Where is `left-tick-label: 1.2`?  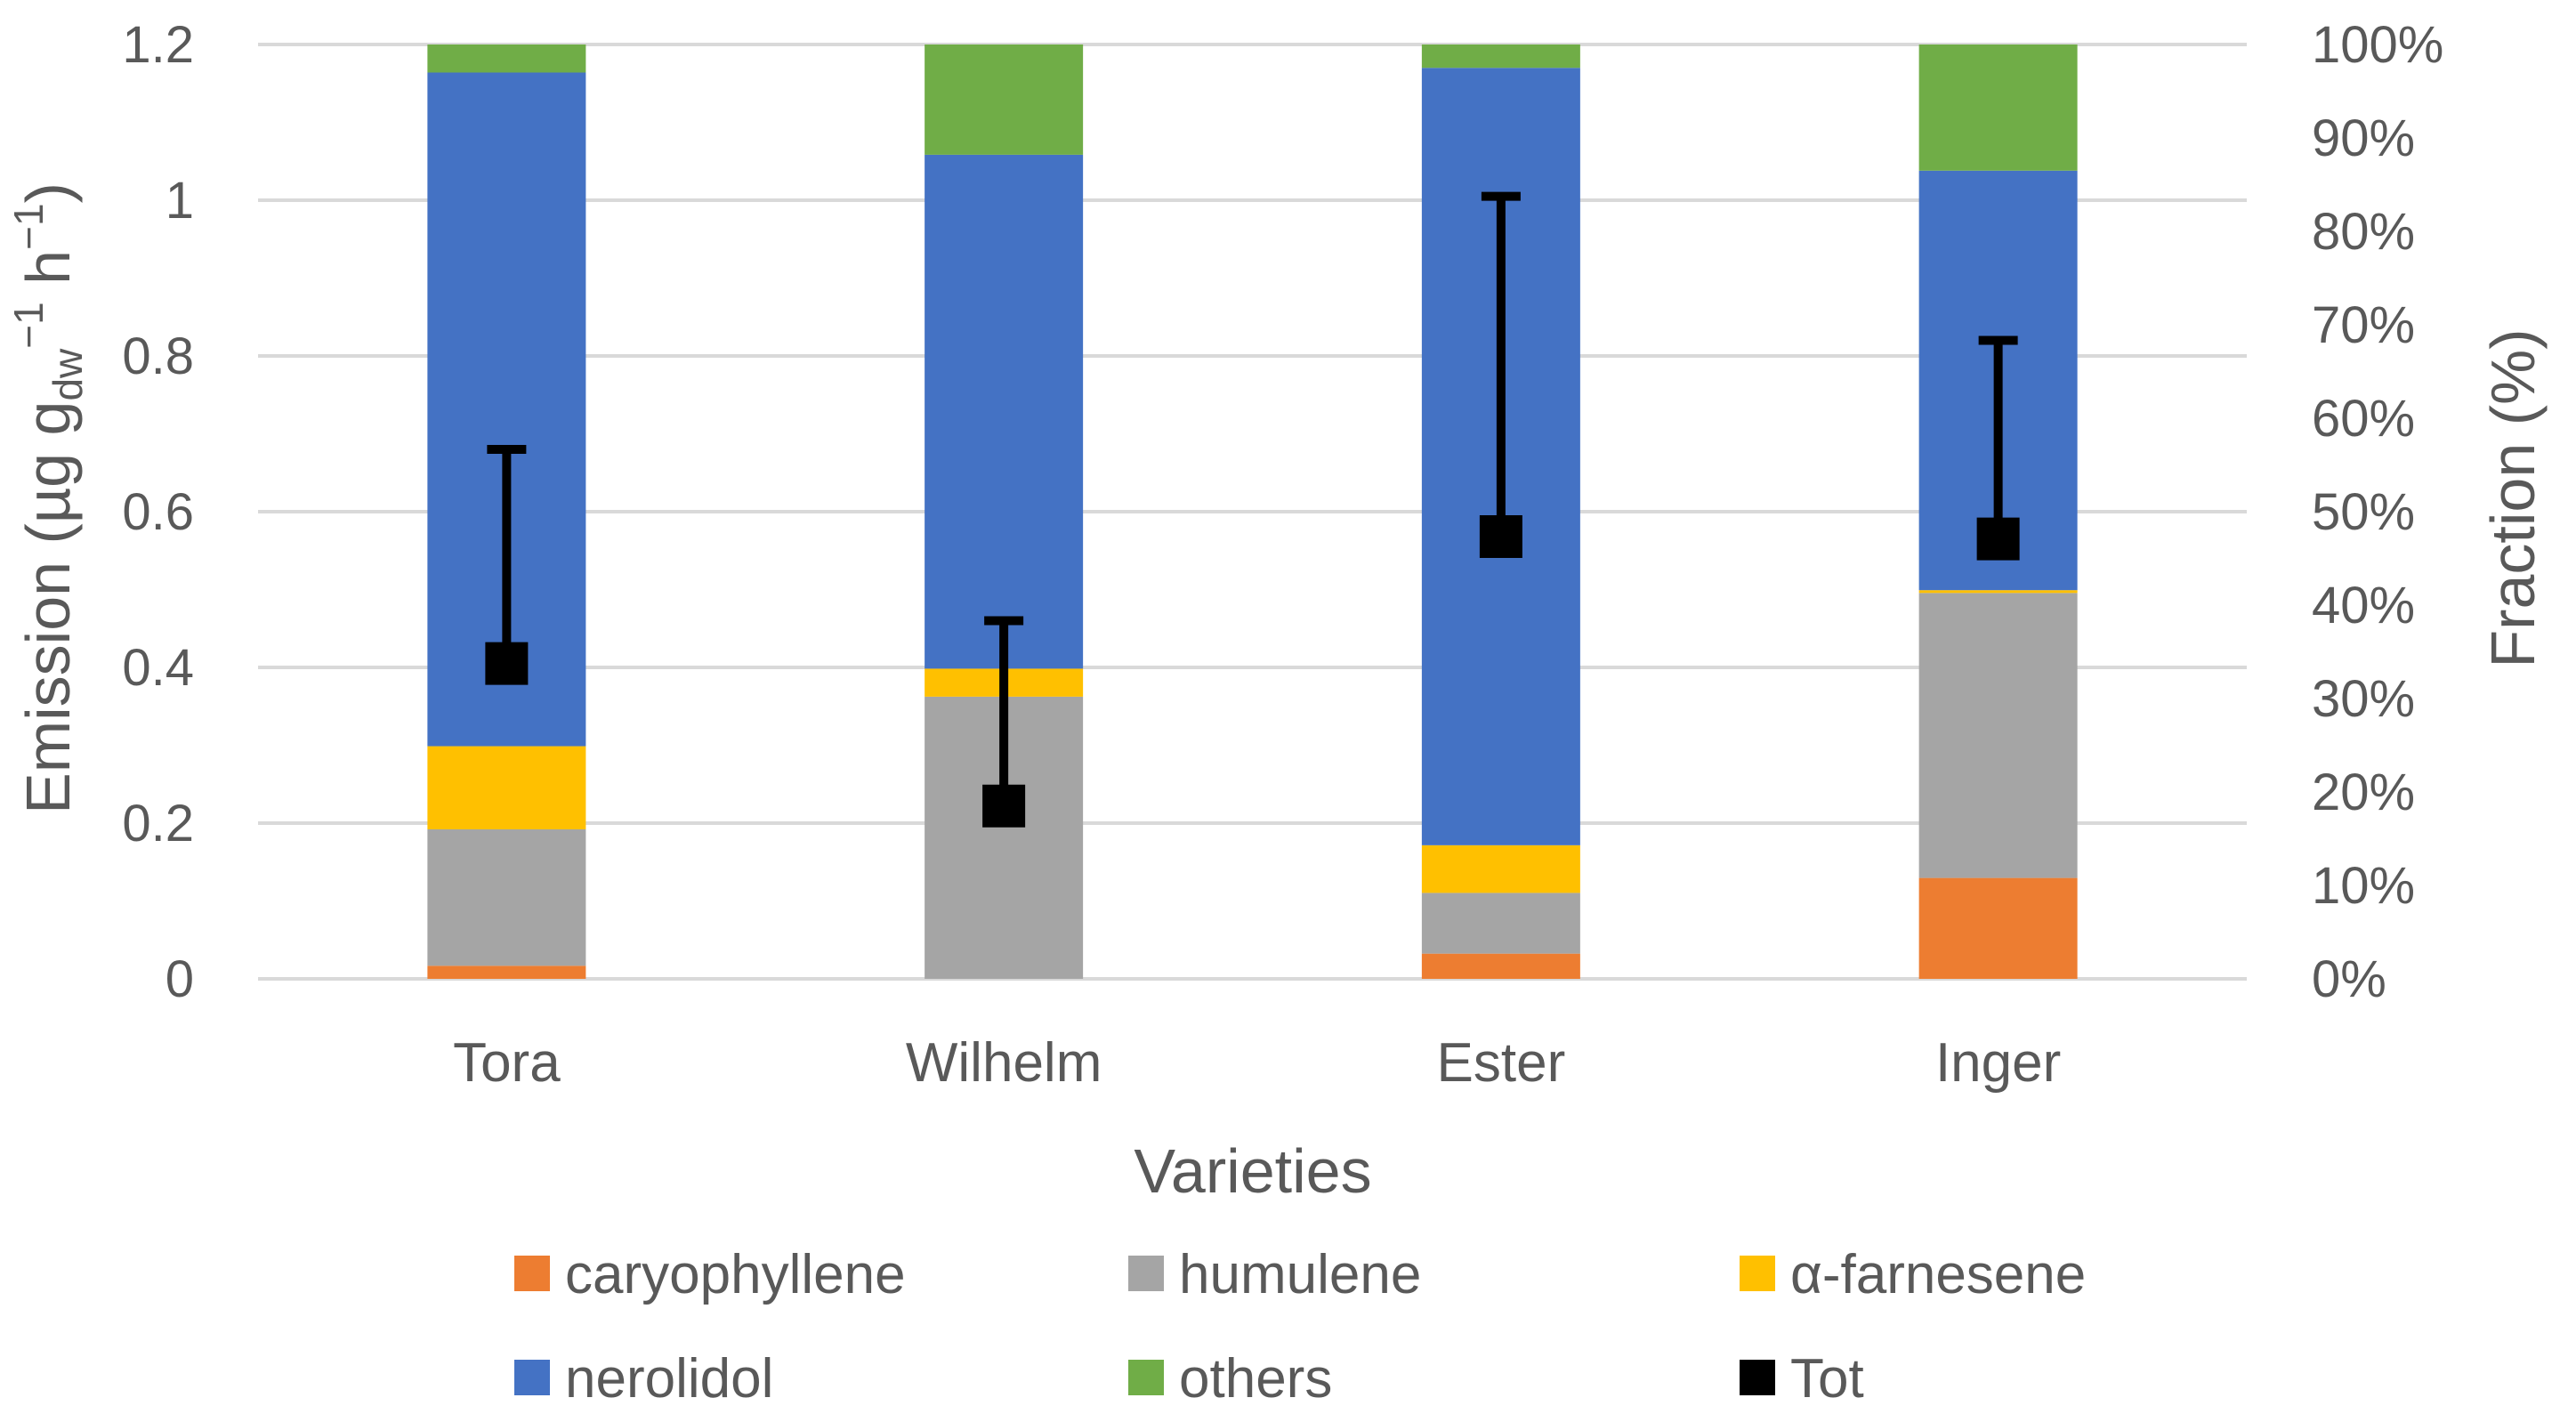
left-tick-label: 1.2 is located at coordinates (158, 45).